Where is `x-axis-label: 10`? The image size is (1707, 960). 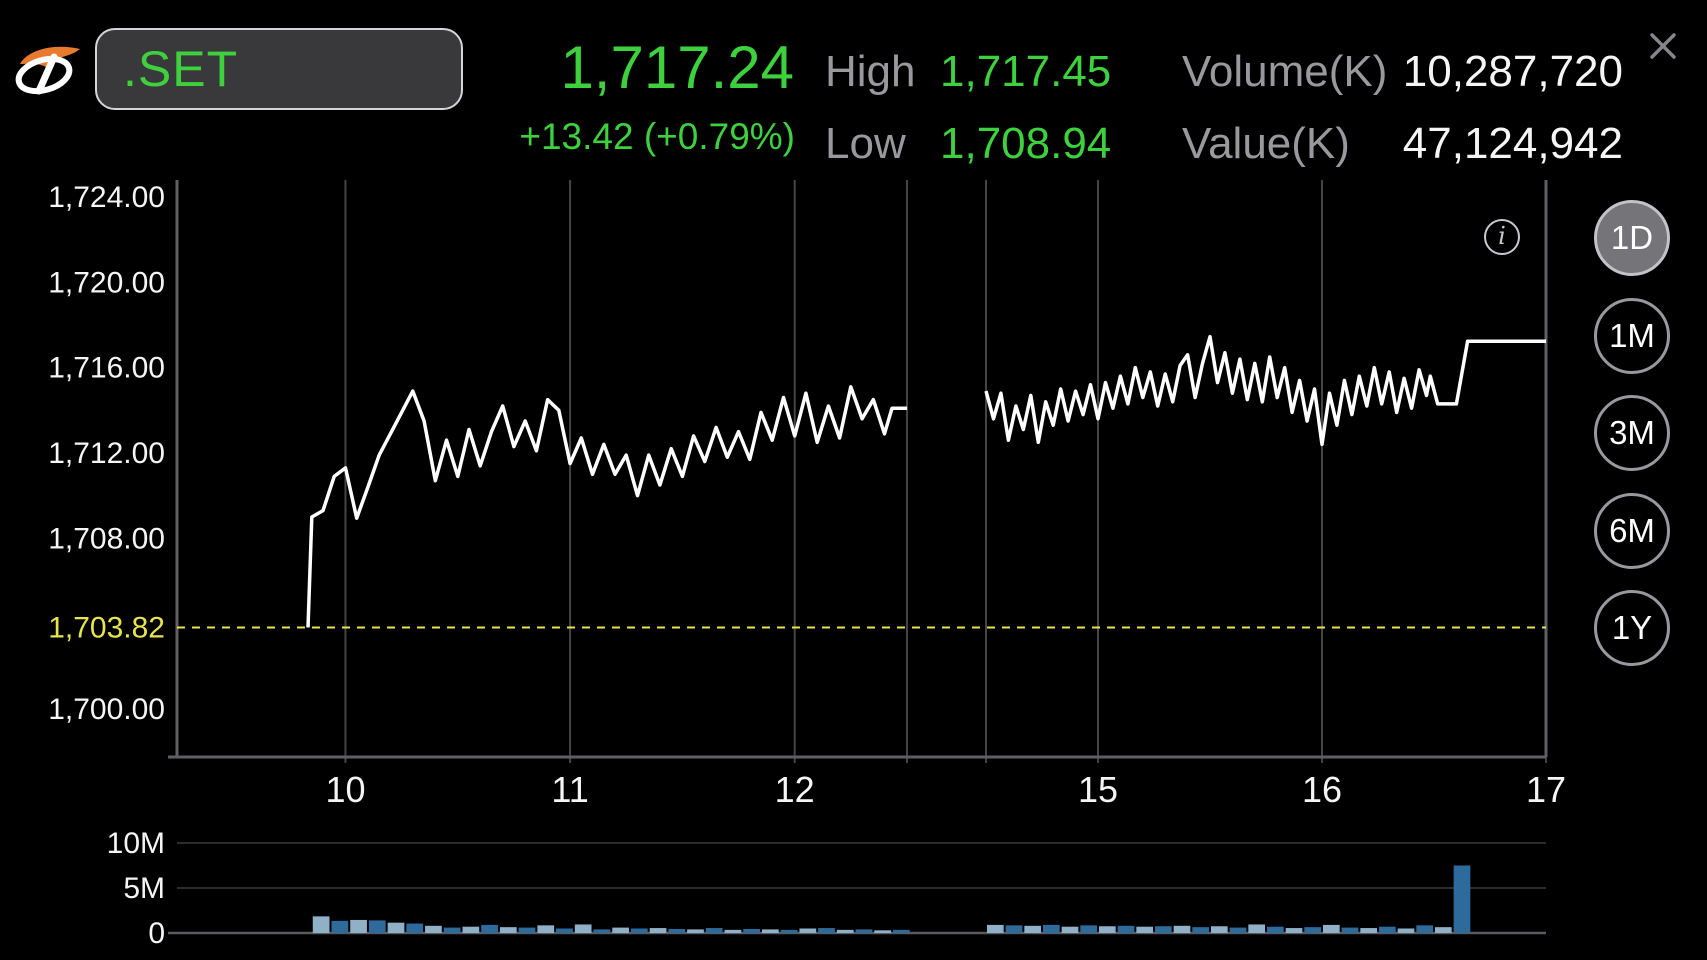
x-axis-label: 10 is located at coordinates (345, 789).